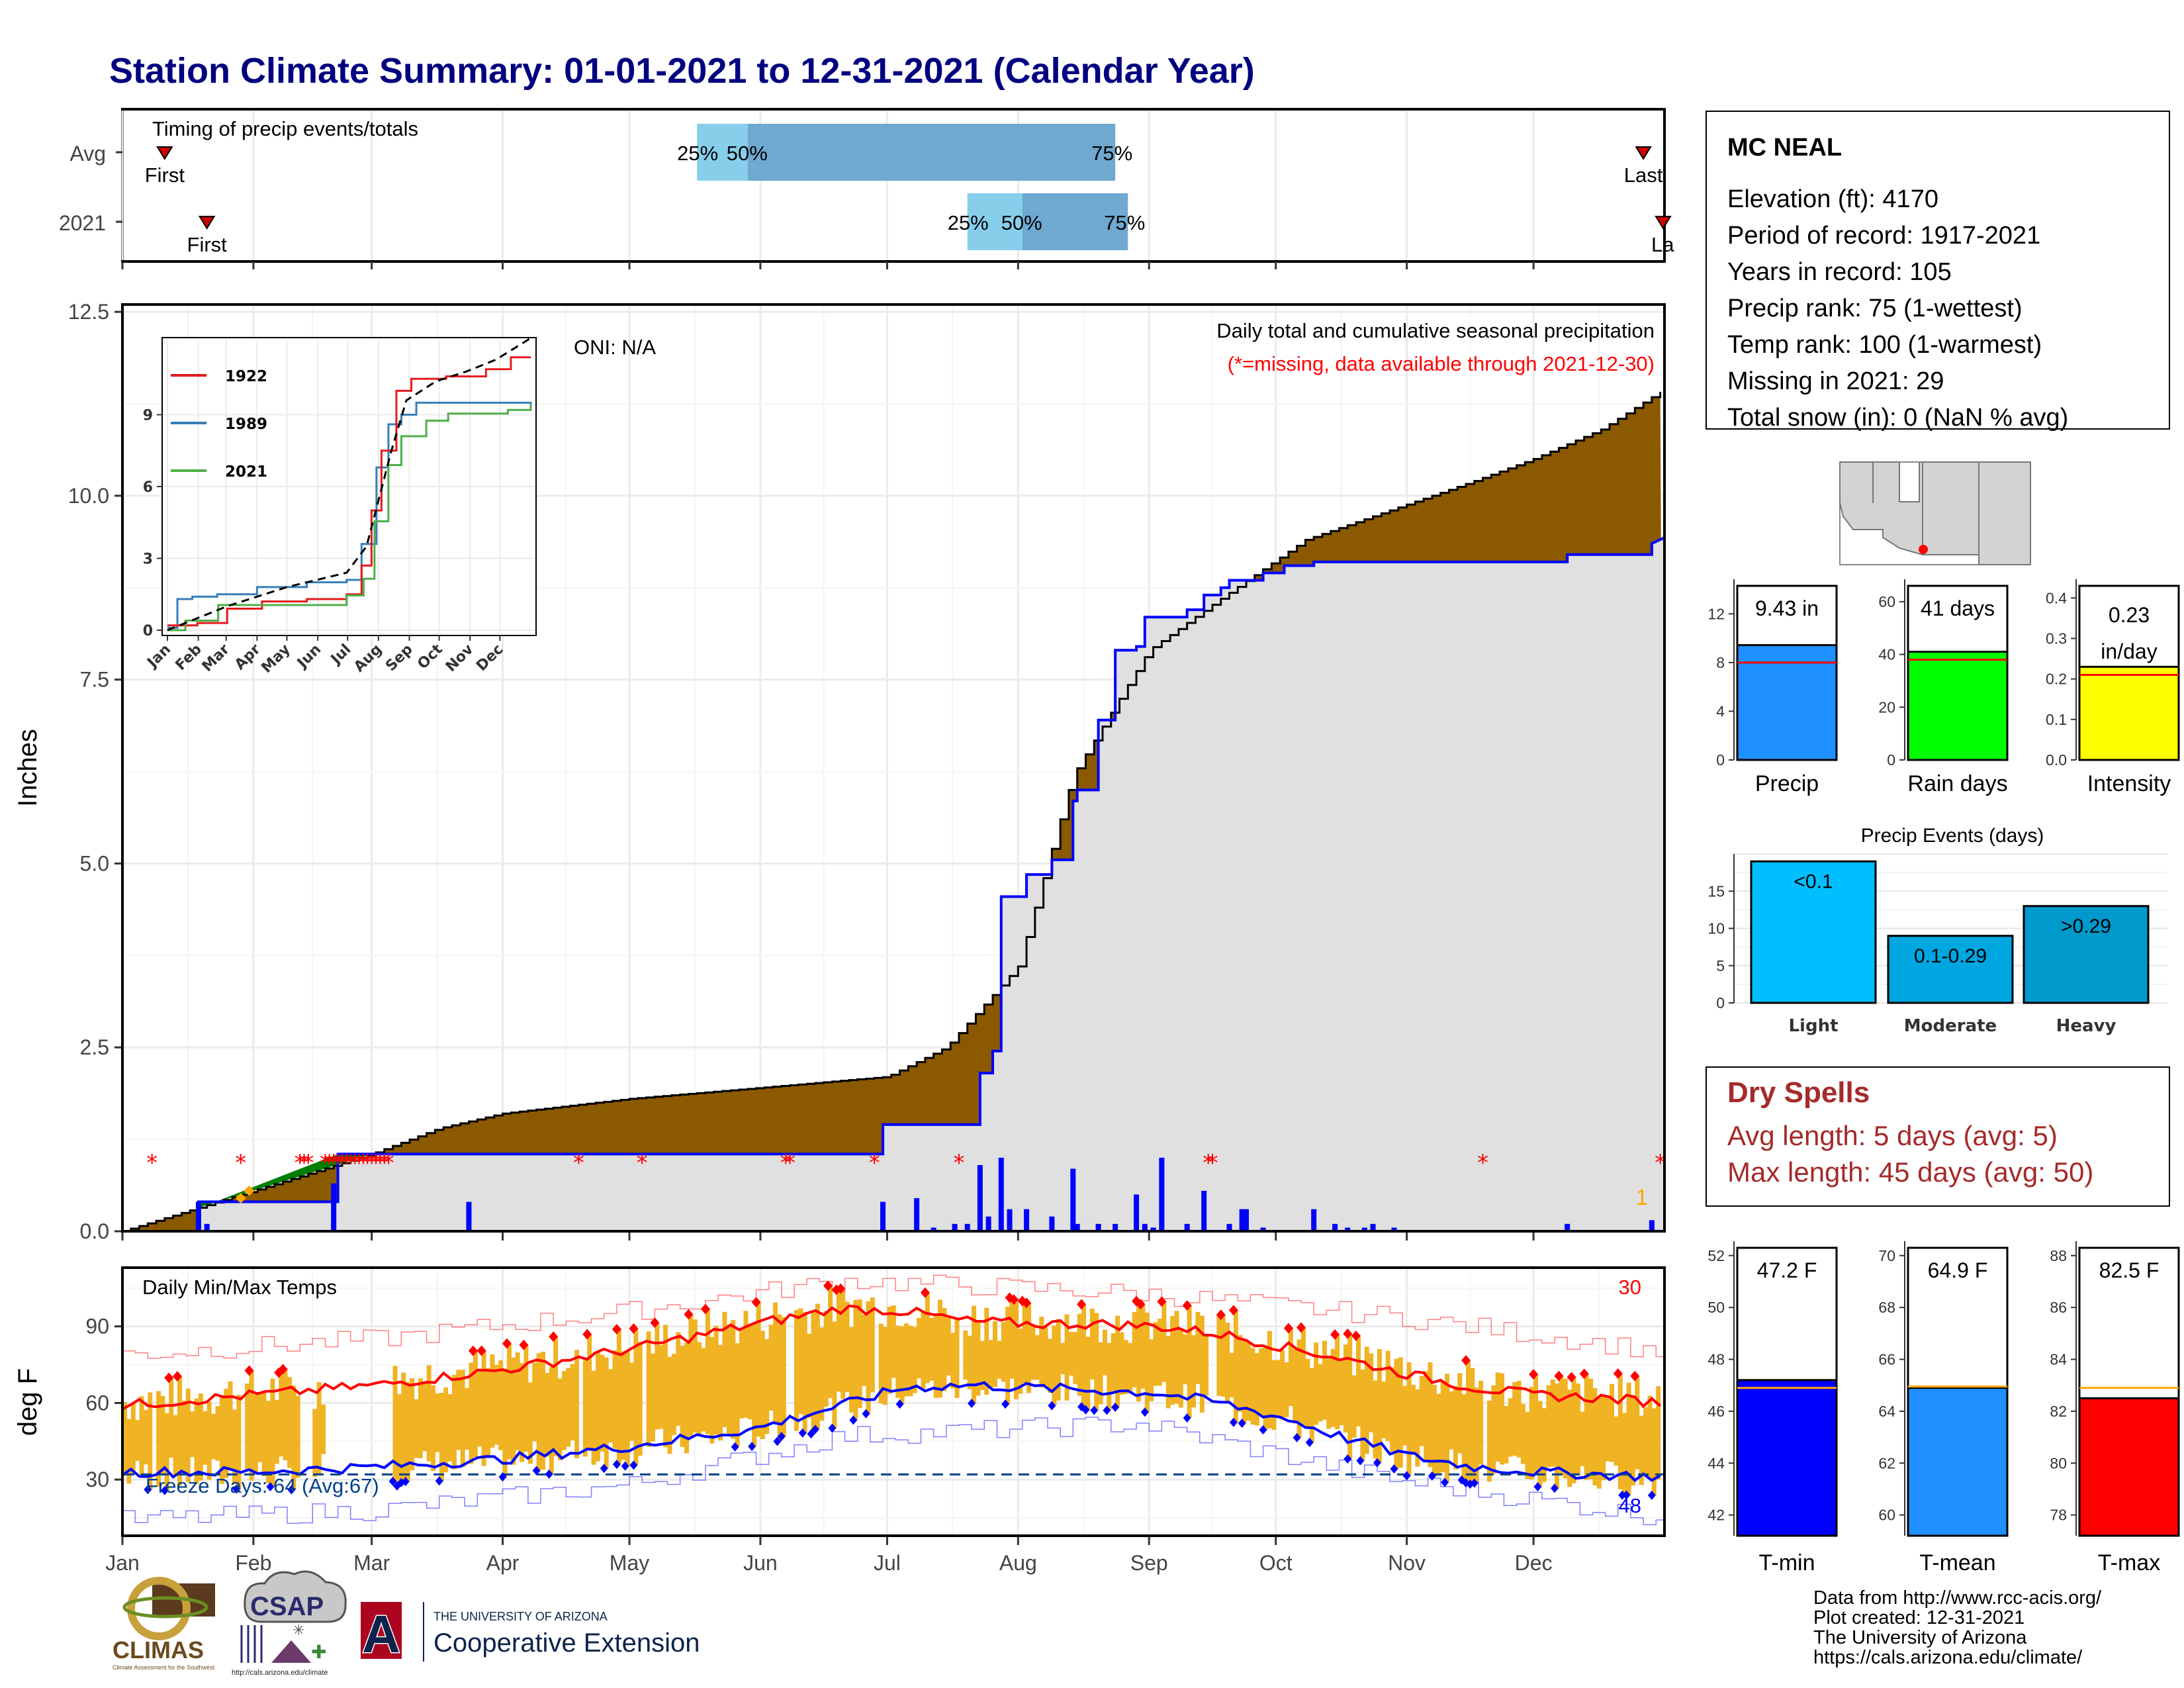 Image resolution: width=2184 pixels, height=1688 pixels. What do you see at coordinates (1891, 760) in the screenshot?
I see `rain_days-ytick-label: 0` at bounding box center [1891, 760].